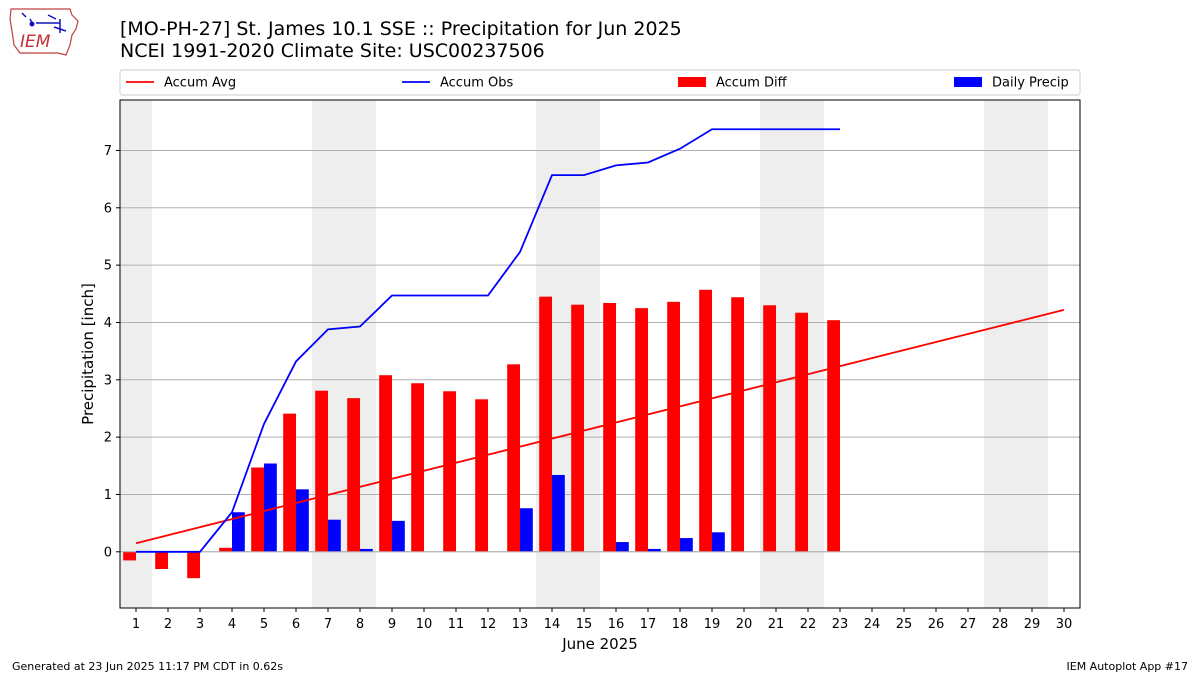  I want to click on y-tick-label: 7, so click(108, 151).